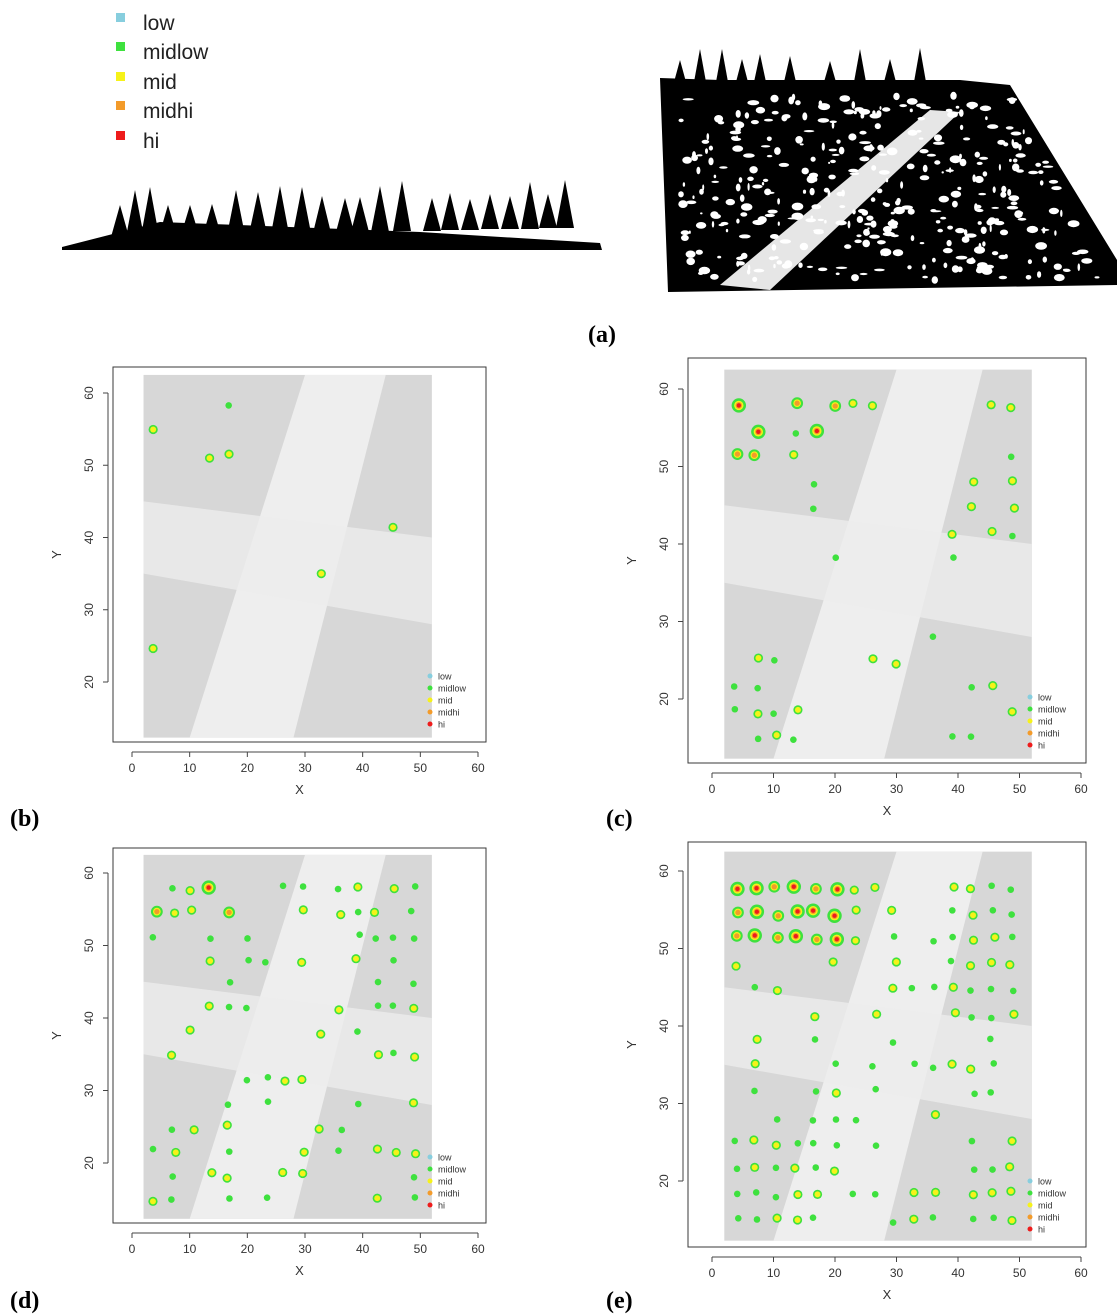  Describe the element at coordinates (430, 688) in the screenshot. I see `plot-legend-marker` at that location.